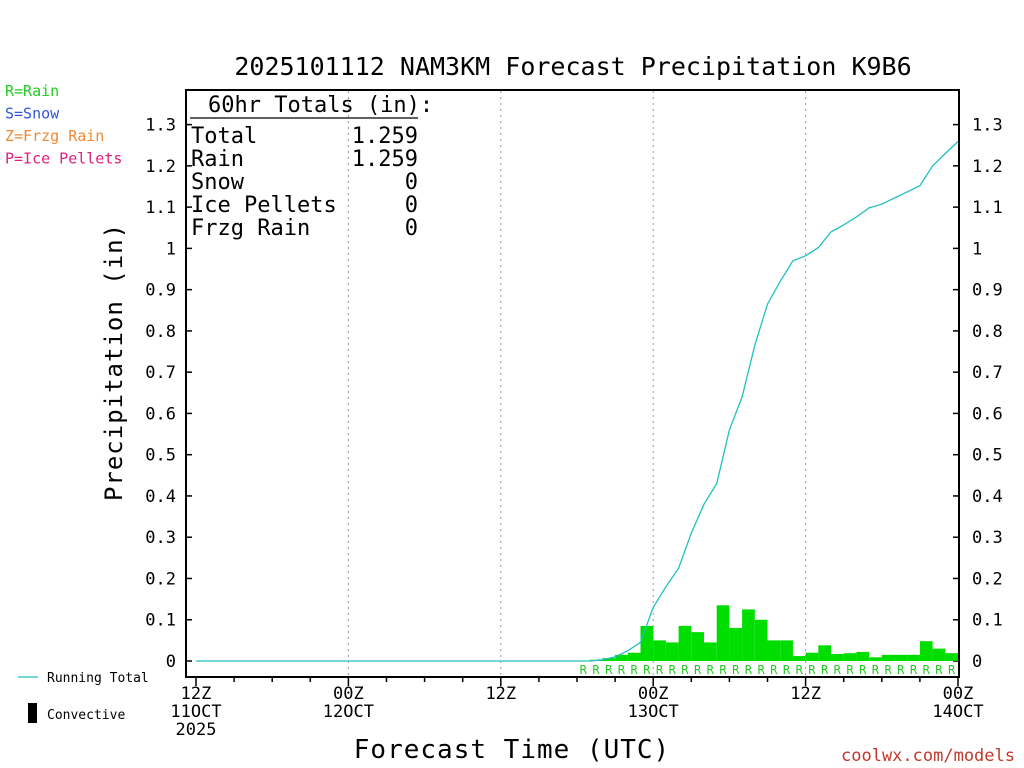 This screenshot has width=1024, height=768. I want to click on type-legend-item: R=Rain, so click(32, 91).